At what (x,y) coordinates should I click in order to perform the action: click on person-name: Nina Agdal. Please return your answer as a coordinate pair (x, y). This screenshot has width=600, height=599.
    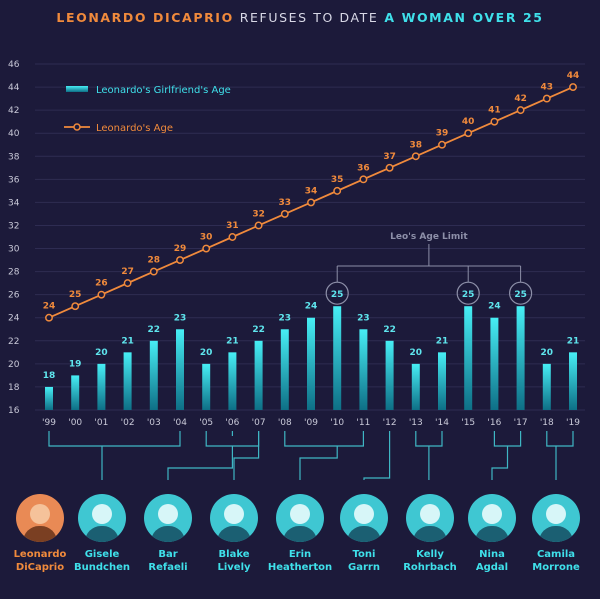
    Looking at the image, I should click on (492, 561).